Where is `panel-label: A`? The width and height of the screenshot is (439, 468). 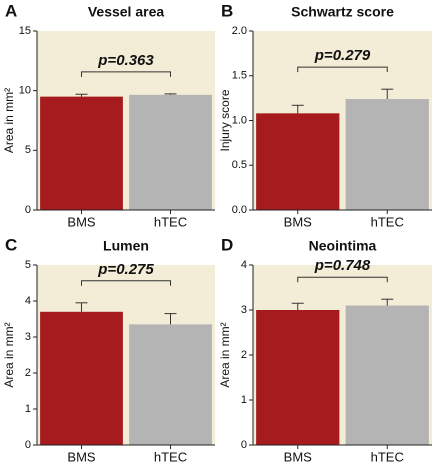
panel-label: A is located at coordinates (11, 10).